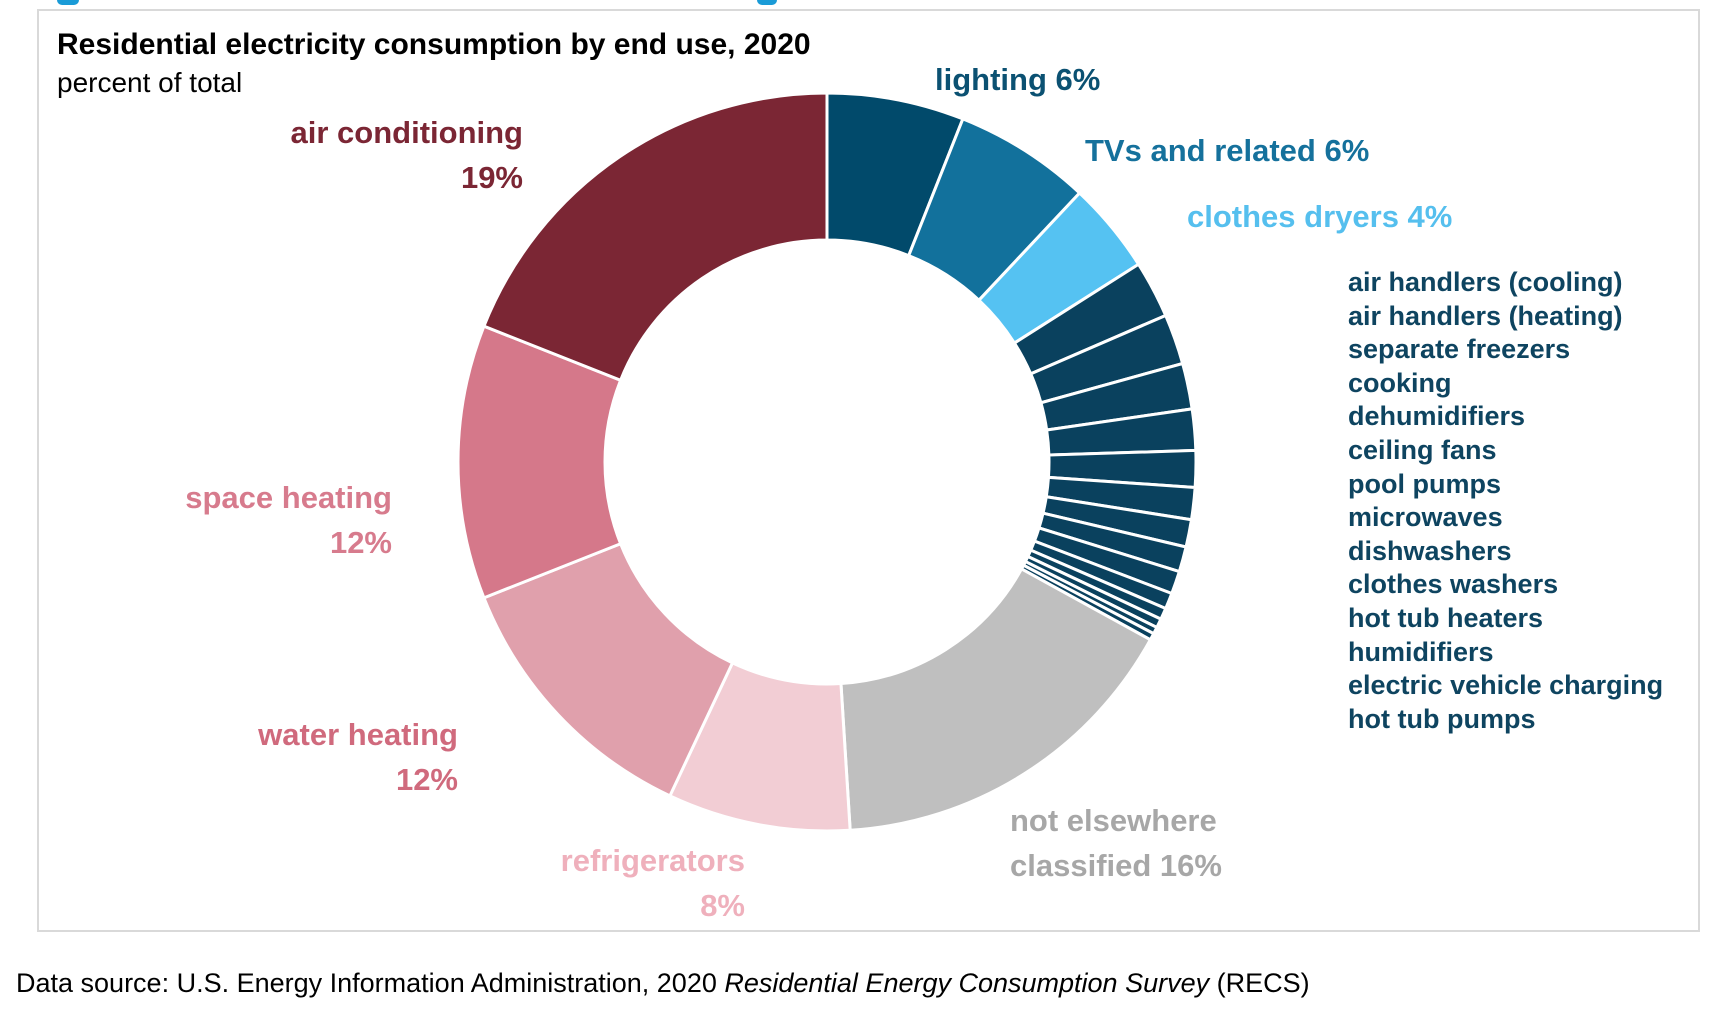  I want to click on label-line: 8%, so click(722, 905).